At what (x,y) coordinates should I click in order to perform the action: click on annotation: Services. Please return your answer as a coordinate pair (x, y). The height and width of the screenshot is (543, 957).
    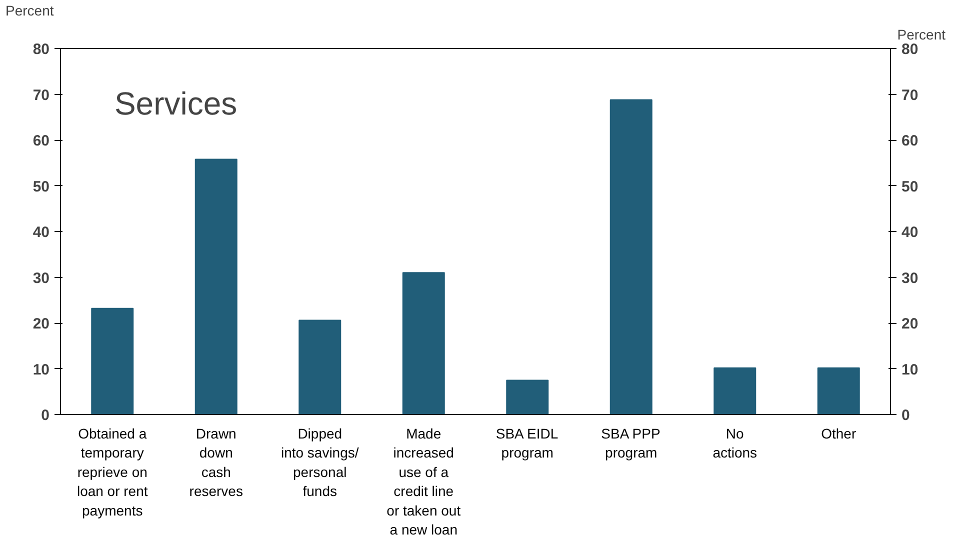
    Looking at the image, I should click on (176, 103).